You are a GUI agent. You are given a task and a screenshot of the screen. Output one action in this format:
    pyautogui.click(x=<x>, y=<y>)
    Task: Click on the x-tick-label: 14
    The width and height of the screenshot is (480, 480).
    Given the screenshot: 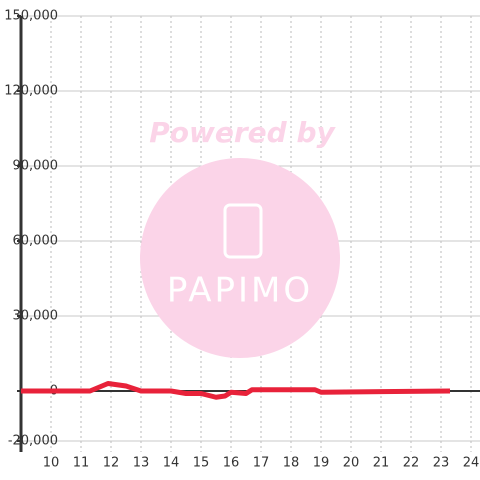 What is the action you would take?
    pyautogui.click(x=171, y=463)
    